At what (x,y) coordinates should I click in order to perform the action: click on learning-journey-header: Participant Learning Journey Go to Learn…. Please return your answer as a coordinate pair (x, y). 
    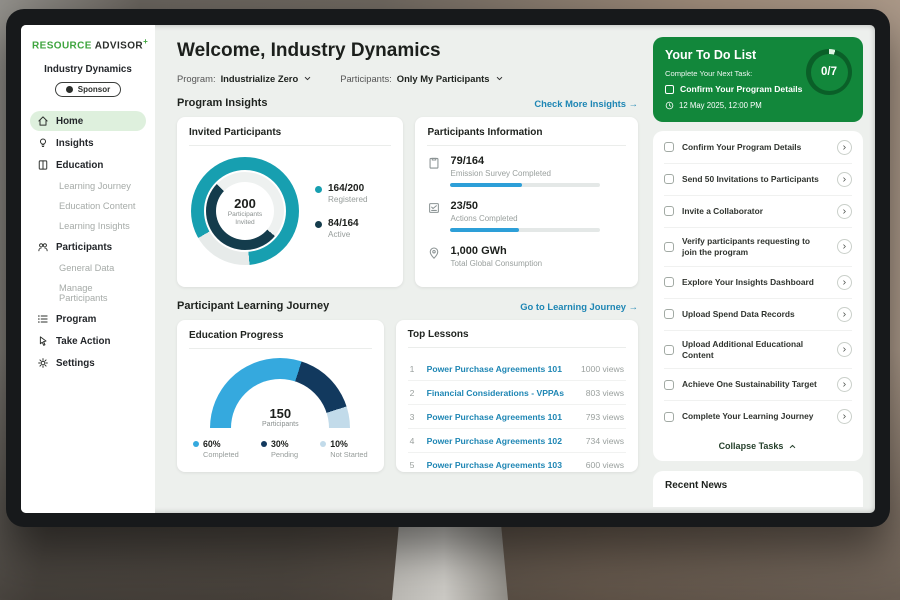
    Looking at the image, I should click on (407, 306).